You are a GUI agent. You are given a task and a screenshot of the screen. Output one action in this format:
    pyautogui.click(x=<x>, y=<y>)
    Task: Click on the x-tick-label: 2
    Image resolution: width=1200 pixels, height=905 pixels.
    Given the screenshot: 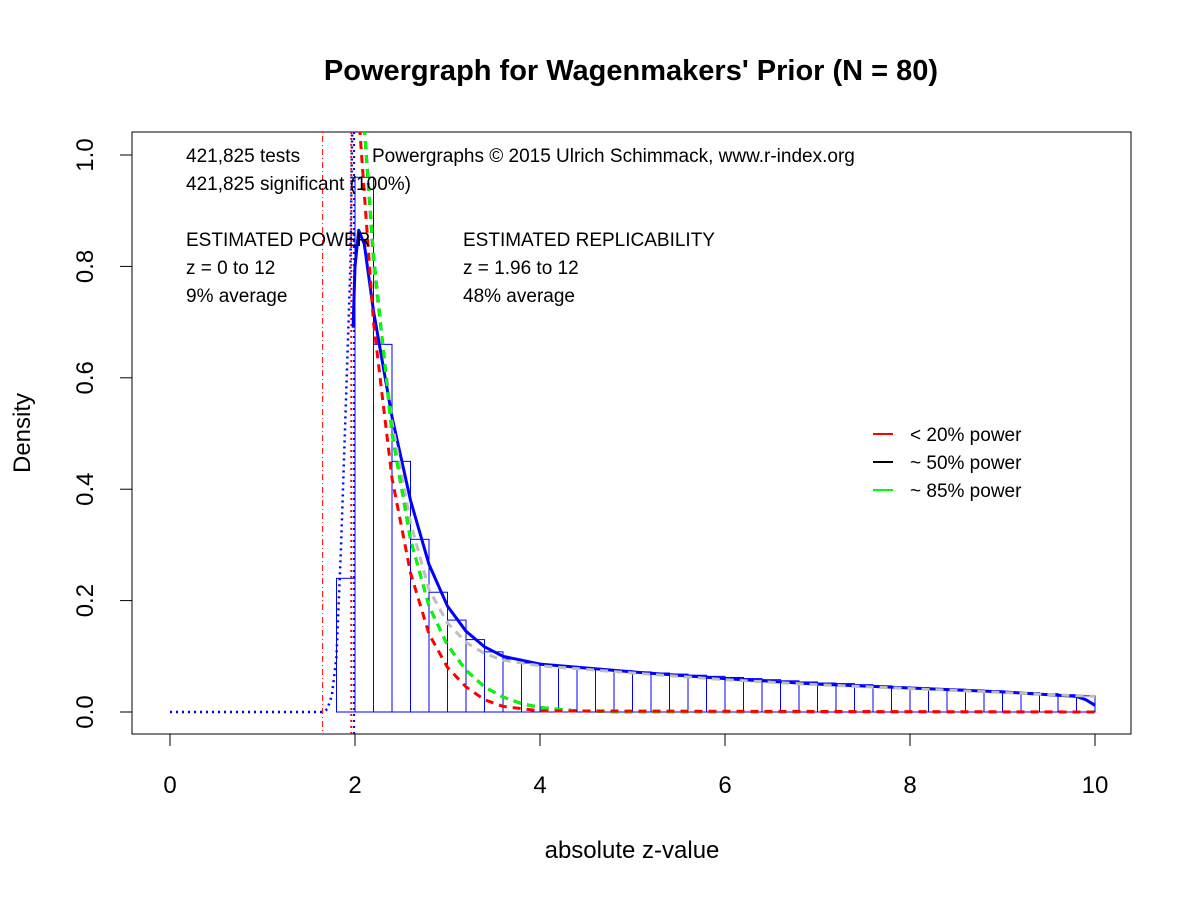 What is the action you would take?
    pyautogui.click(x=354, y=785)
    